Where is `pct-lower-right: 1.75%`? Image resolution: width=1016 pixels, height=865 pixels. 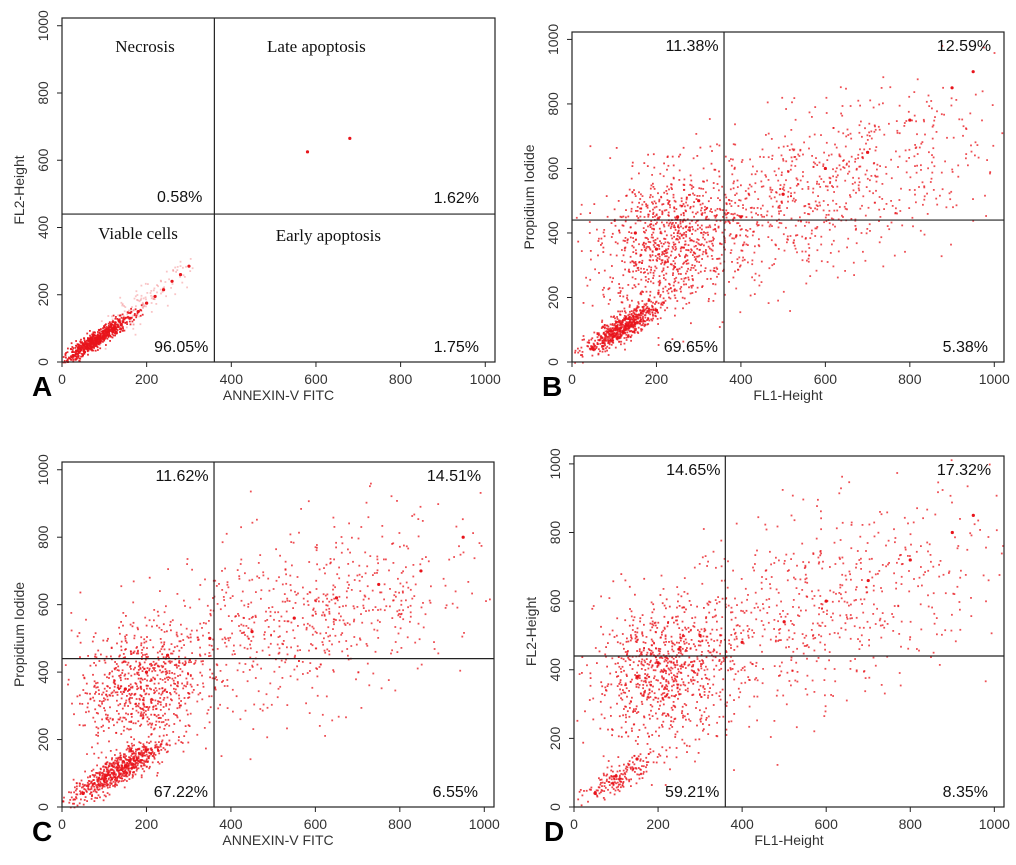
pct-lower-right: 1.75% is located at coordinates (456, 347).